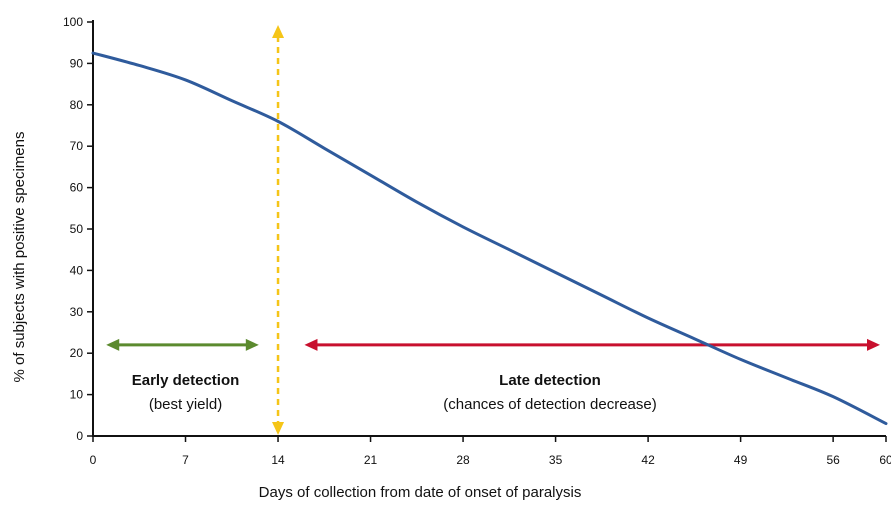 This screenshot has width=891, height=507. What do you see at coordinates (556, 460) in the screenshot?
I see `x-tick-label: 35` at bounding box center [556, 460].